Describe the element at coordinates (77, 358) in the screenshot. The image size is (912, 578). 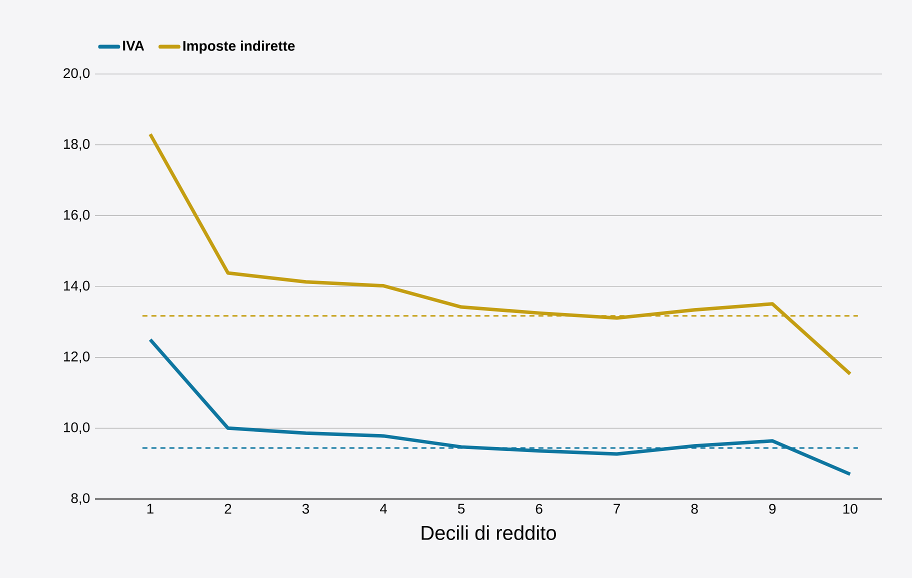
I see `y-tick-label: 12,0` at that location.